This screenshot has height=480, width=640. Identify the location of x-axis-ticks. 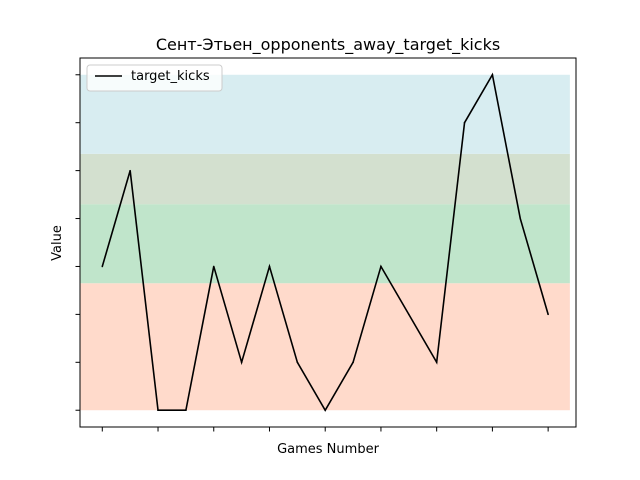
(325, 429).